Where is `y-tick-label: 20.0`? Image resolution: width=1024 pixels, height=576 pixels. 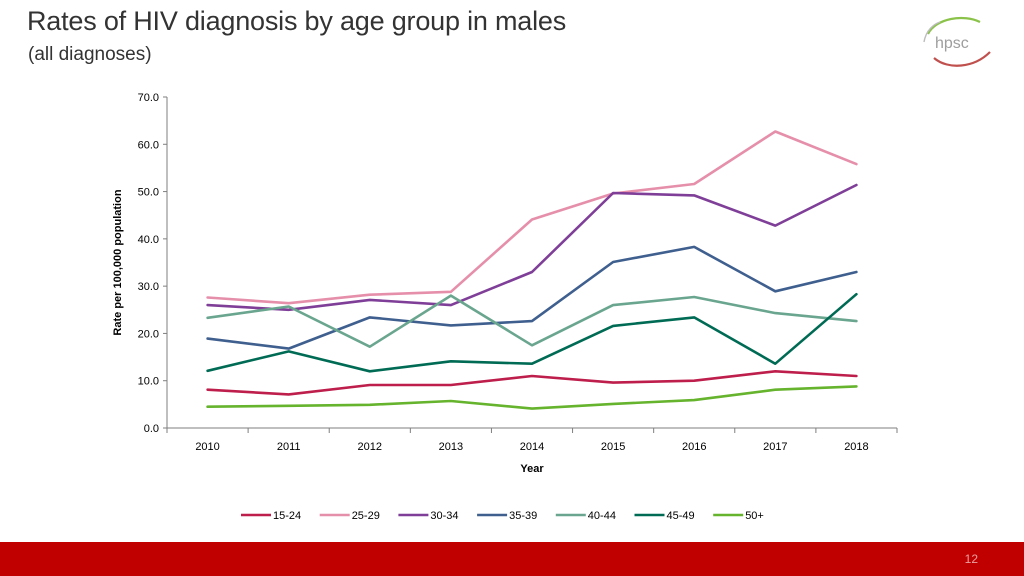
y-tick-label: 20.0 is located at coordinates (148, 334).